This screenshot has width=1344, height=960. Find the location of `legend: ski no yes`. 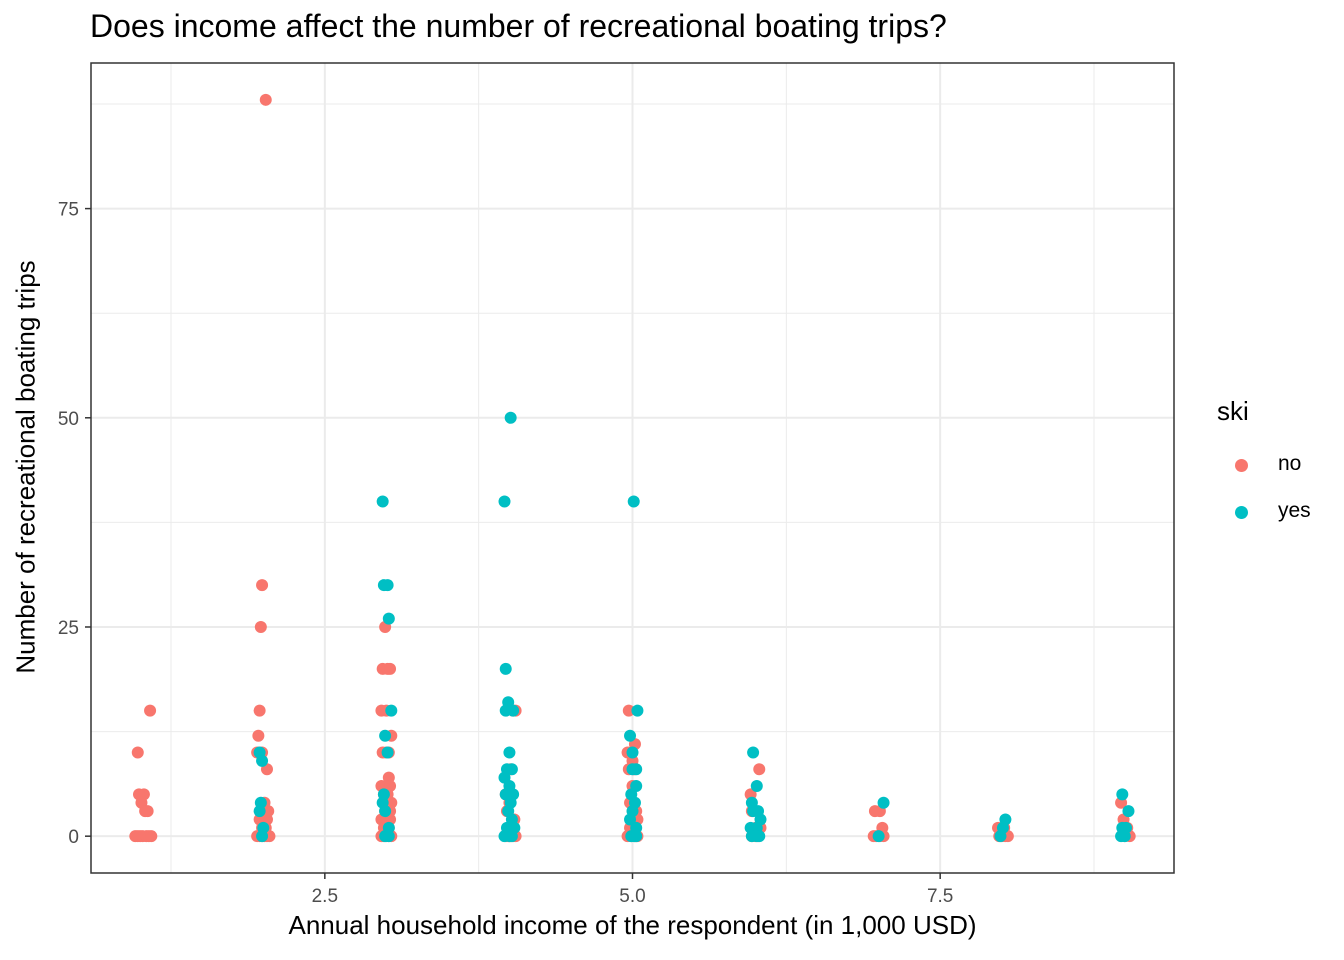

legend: ski no yes is located at coordinates (1272, 466).